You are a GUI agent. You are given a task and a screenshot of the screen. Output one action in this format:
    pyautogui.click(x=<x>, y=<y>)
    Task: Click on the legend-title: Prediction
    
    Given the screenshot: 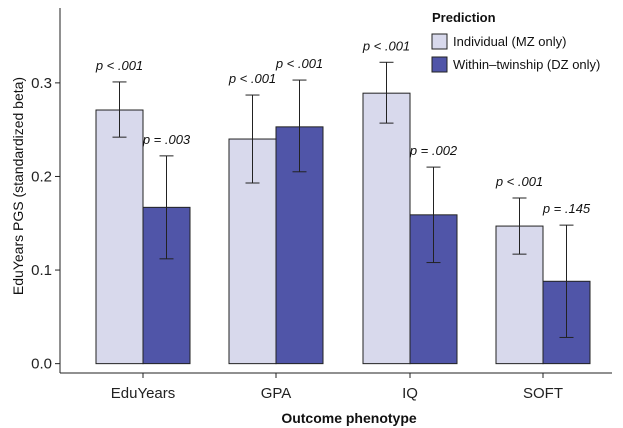 What is the action you would take?
    pyautogui.click(x=464, y=17)
    